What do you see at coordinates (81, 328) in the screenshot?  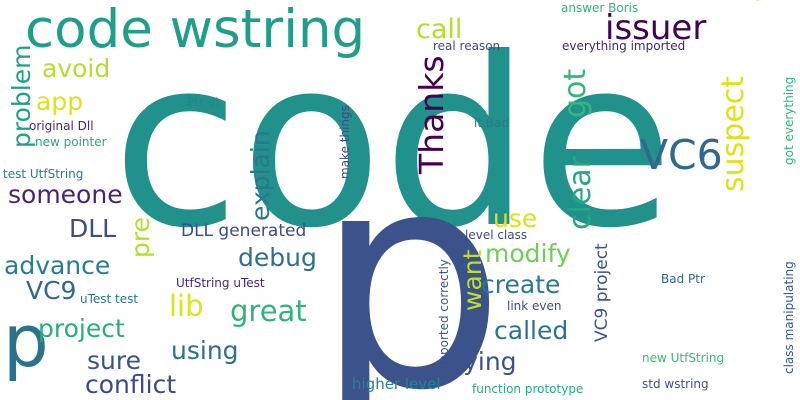 I see `word-project: project` at bounding box center [81, 328].